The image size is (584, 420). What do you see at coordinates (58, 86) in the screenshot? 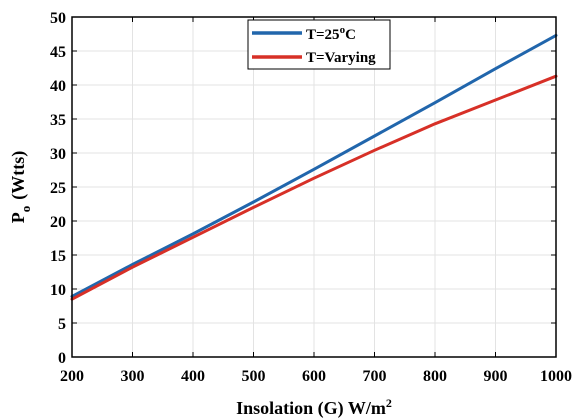
I see `y-tick-label: 40` at bounding box center [58, 86].